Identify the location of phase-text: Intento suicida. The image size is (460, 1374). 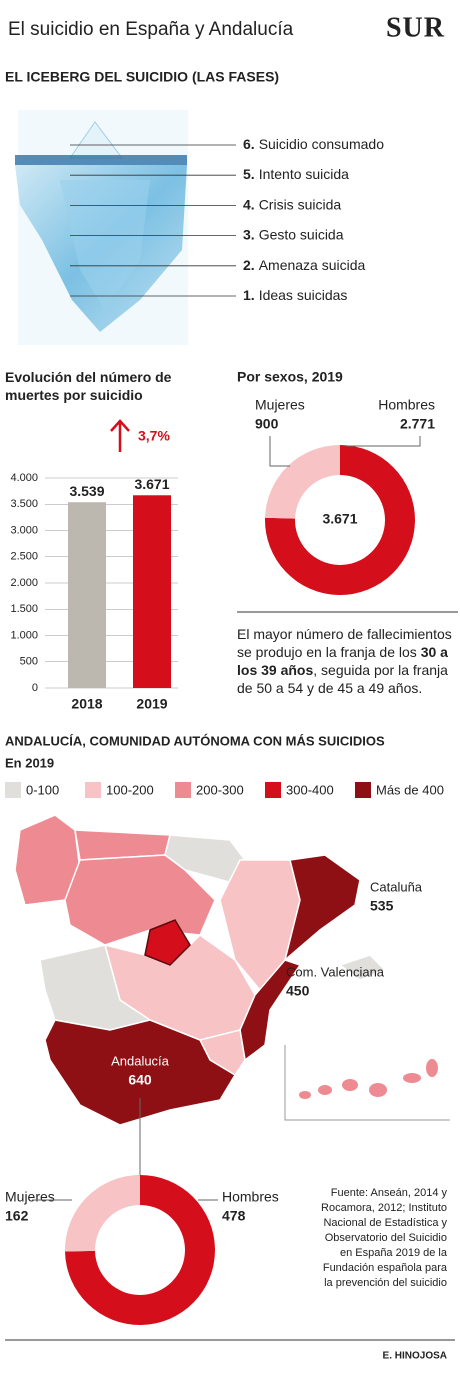
(304, 174).